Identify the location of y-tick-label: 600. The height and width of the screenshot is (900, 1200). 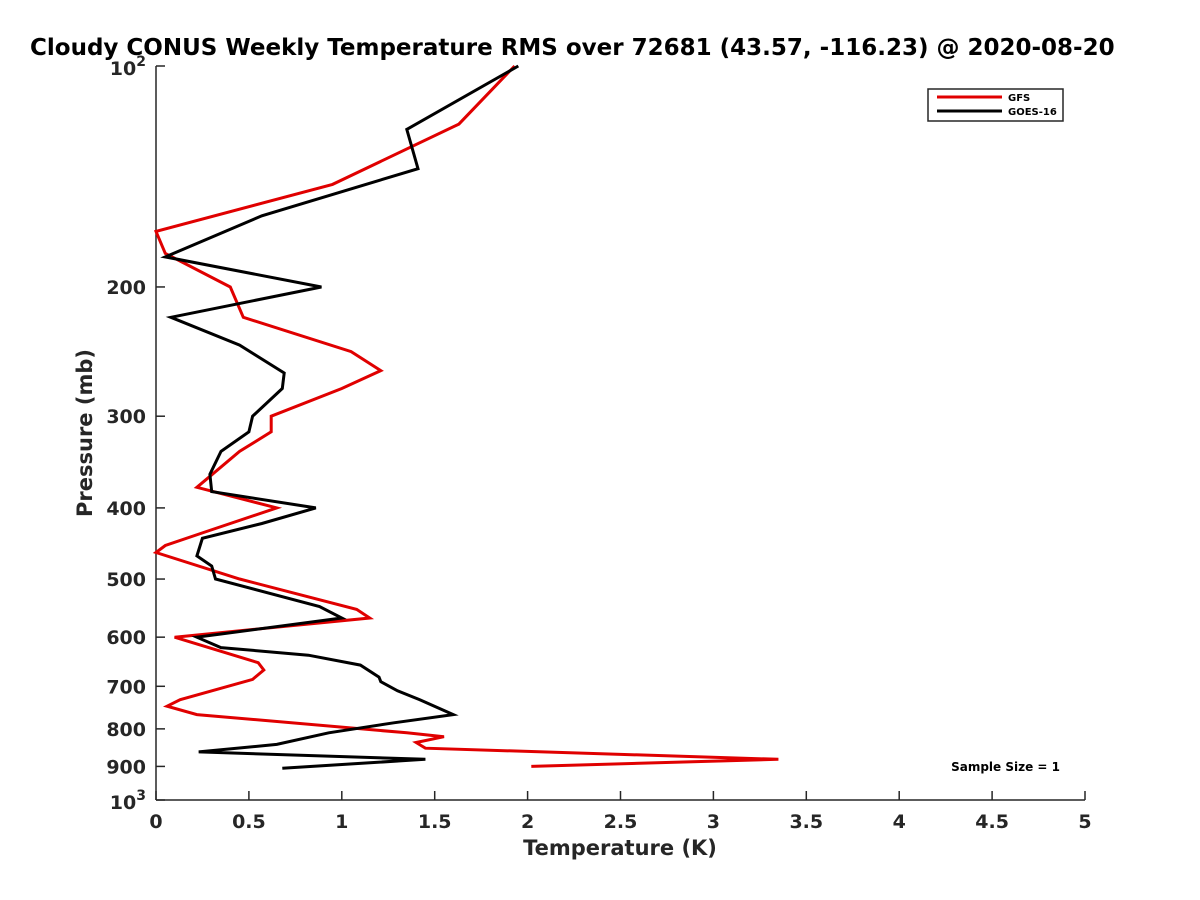
(126, 638).